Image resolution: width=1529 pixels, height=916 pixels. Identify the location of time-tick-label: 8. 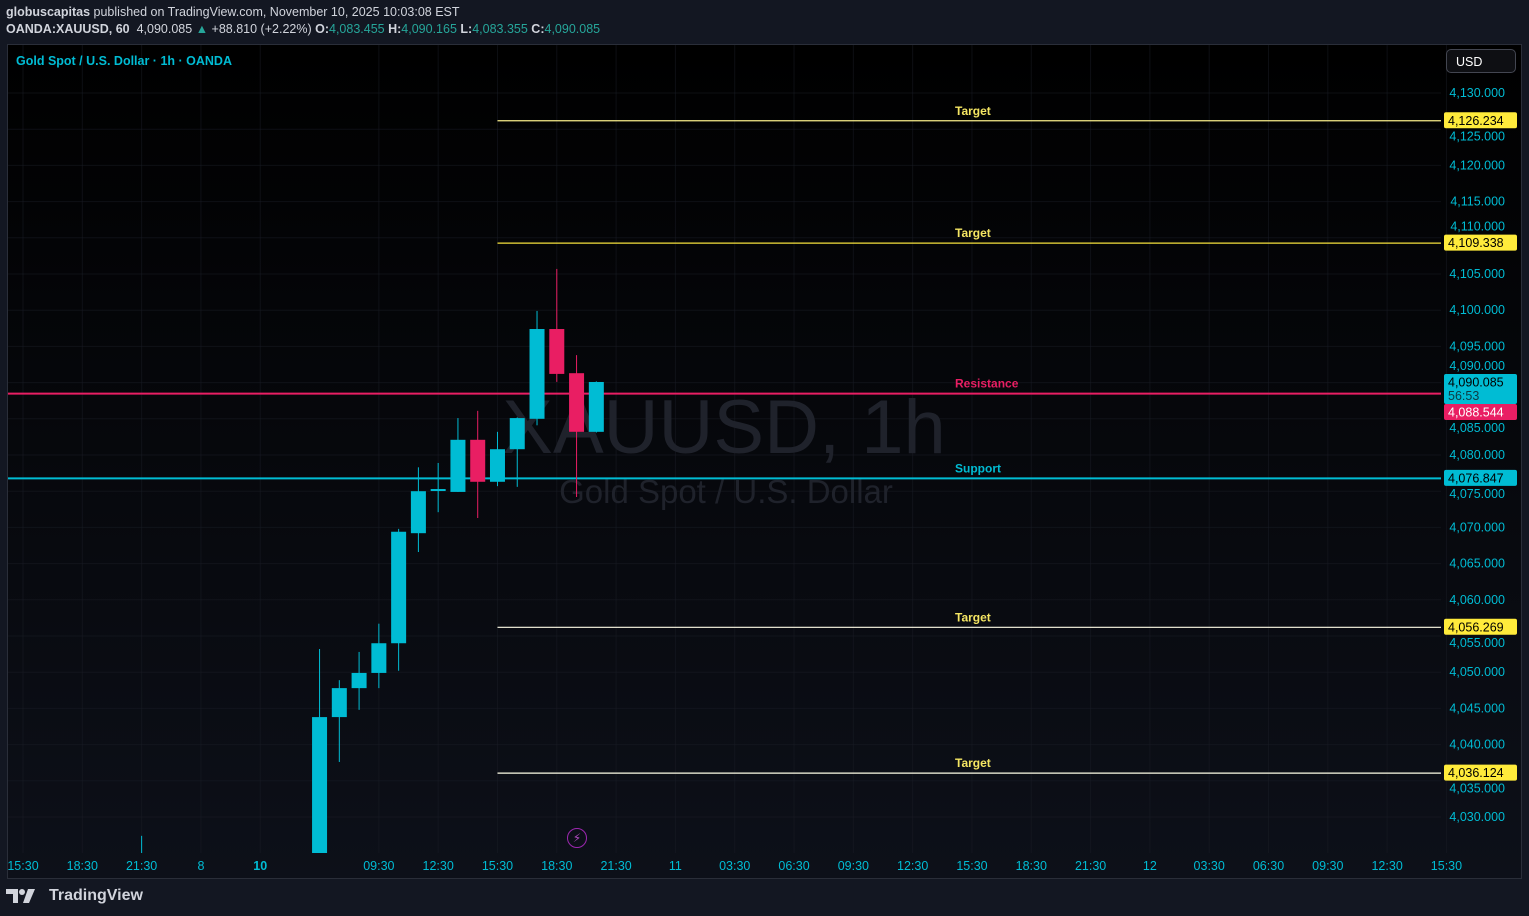
(200, 866).